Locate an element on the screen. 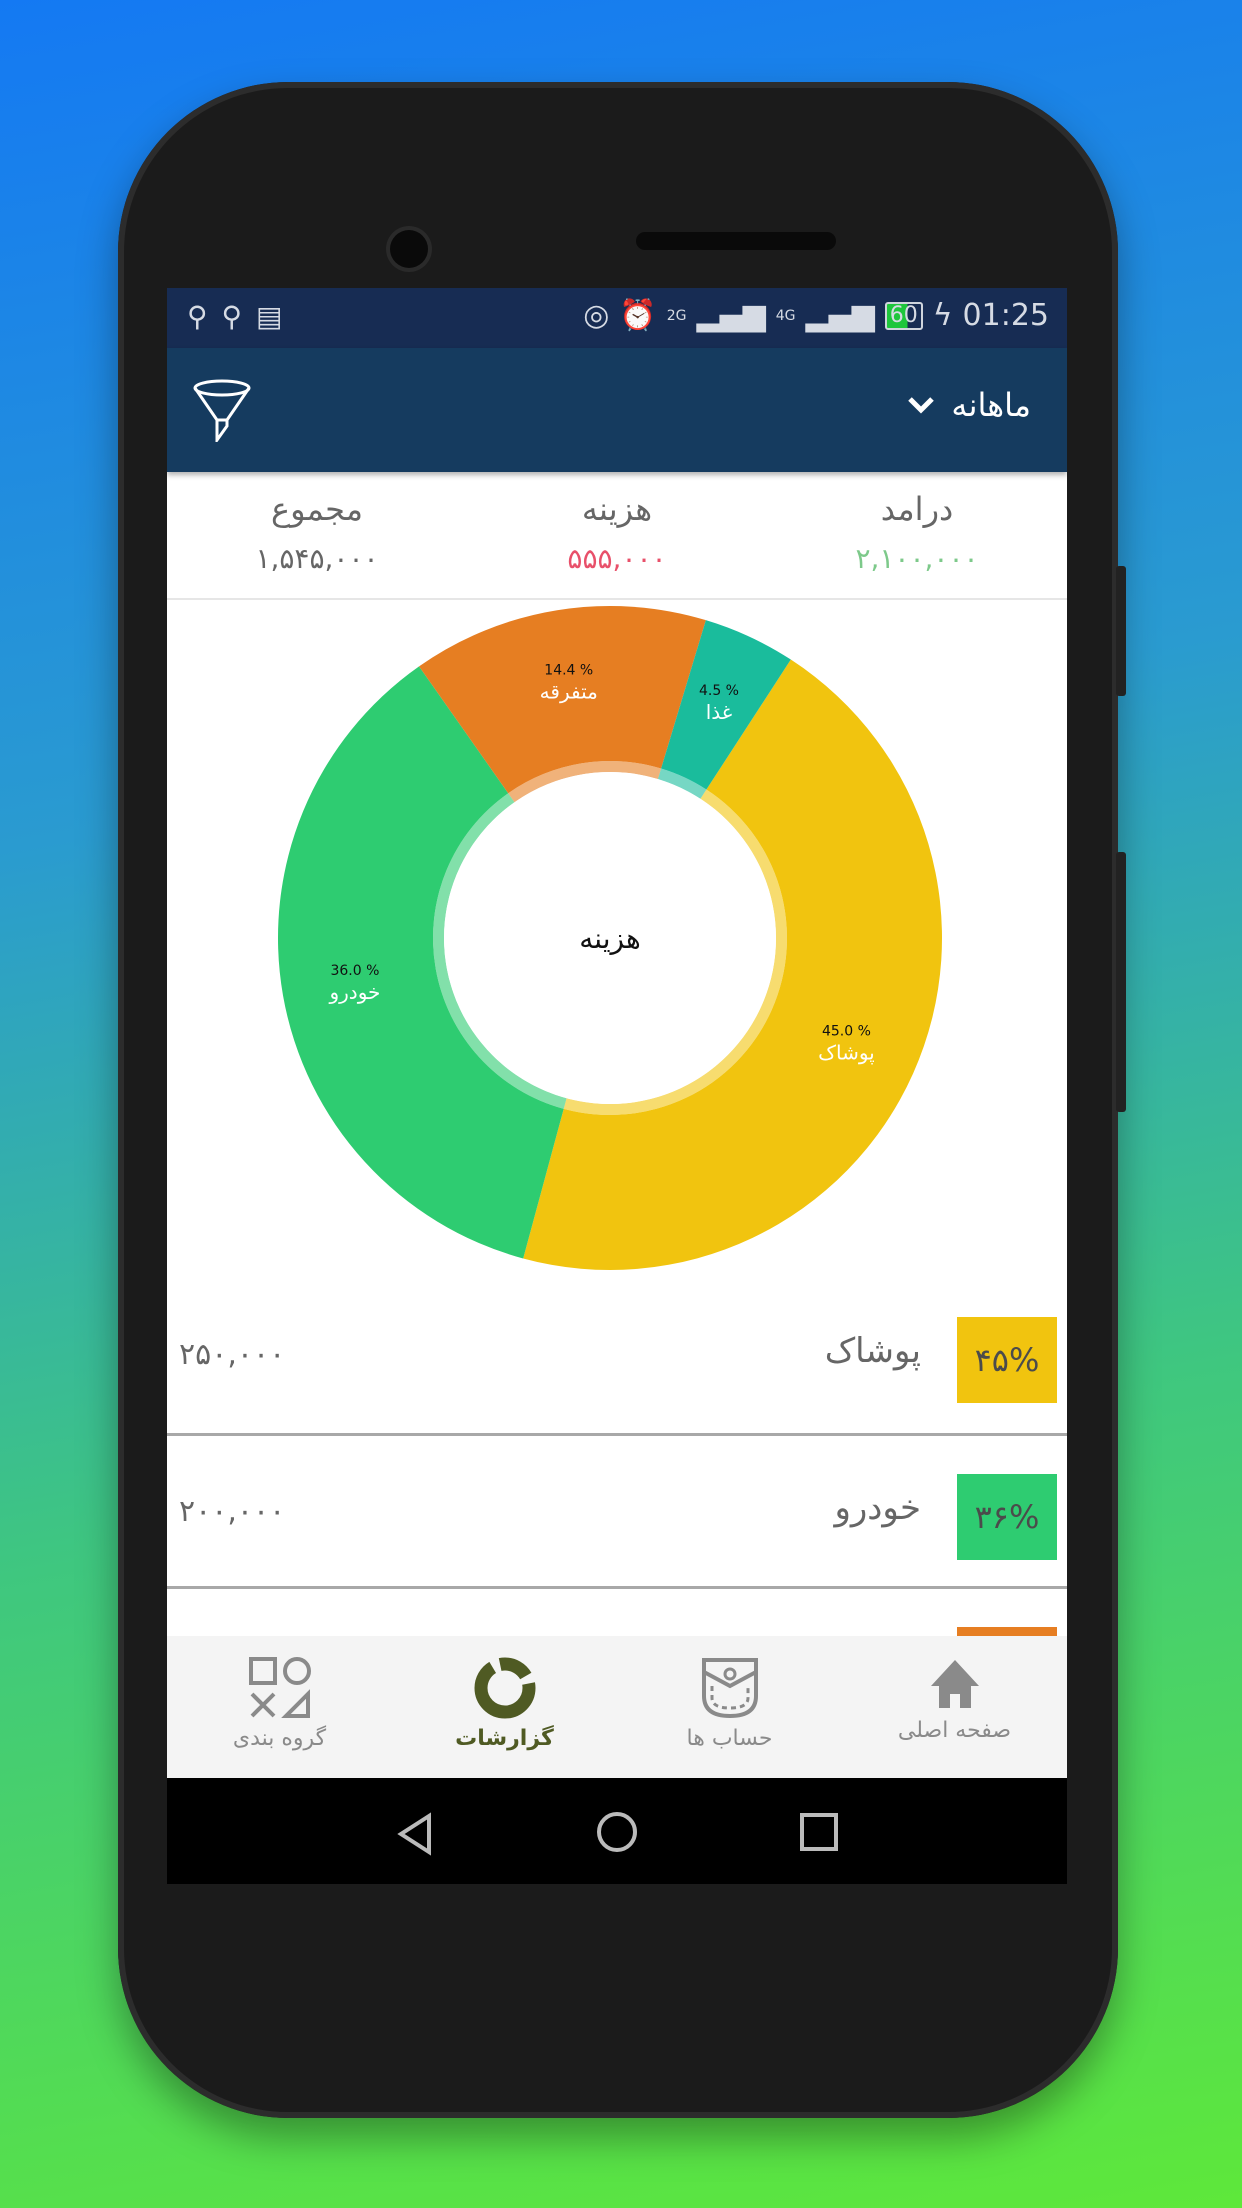 Image resolution: width=1242 pixels, height=2208 pixels. slice-name-label: خودرو is located at coordinates (354, 992).